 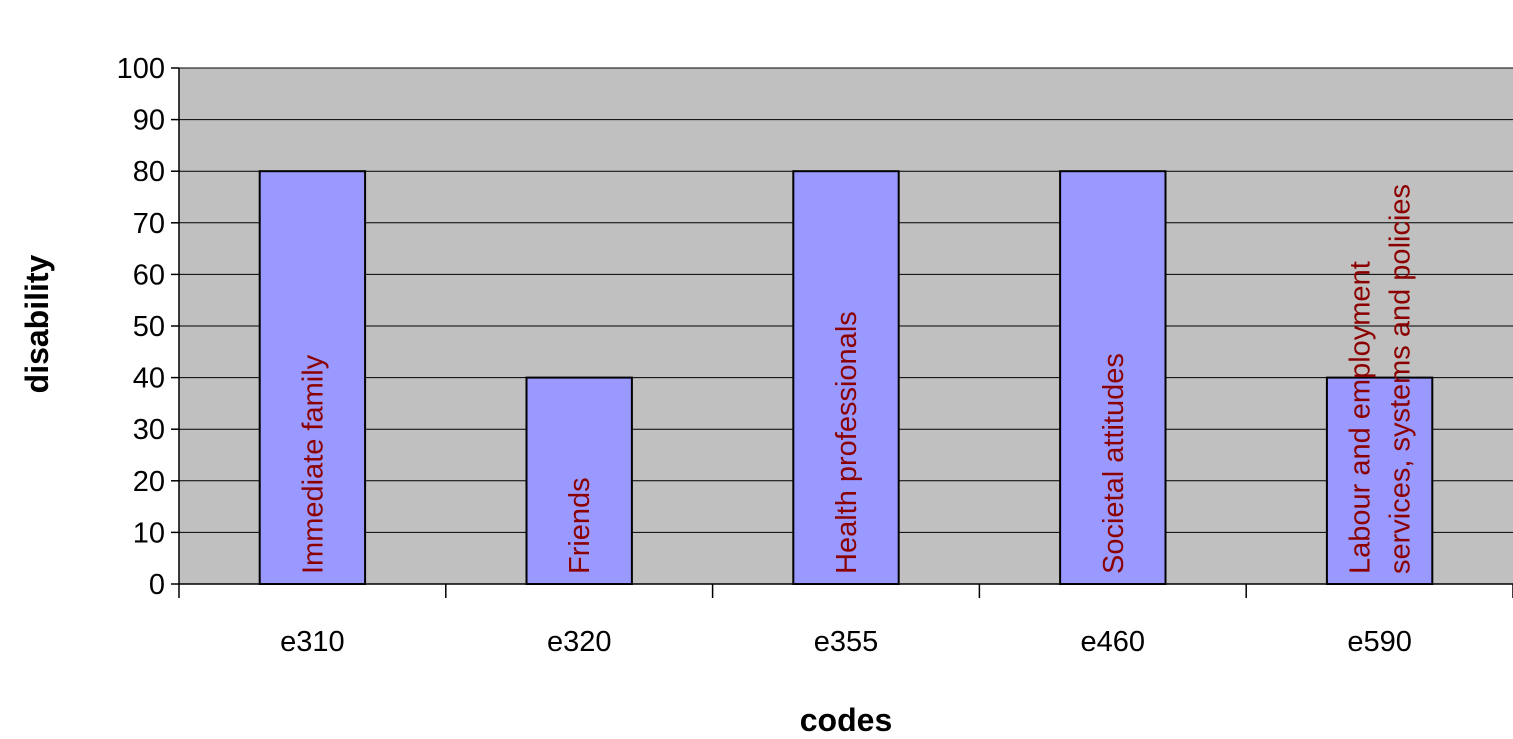 I want to click on data-label-e310: Immediate family, so click(x=313, y=464).